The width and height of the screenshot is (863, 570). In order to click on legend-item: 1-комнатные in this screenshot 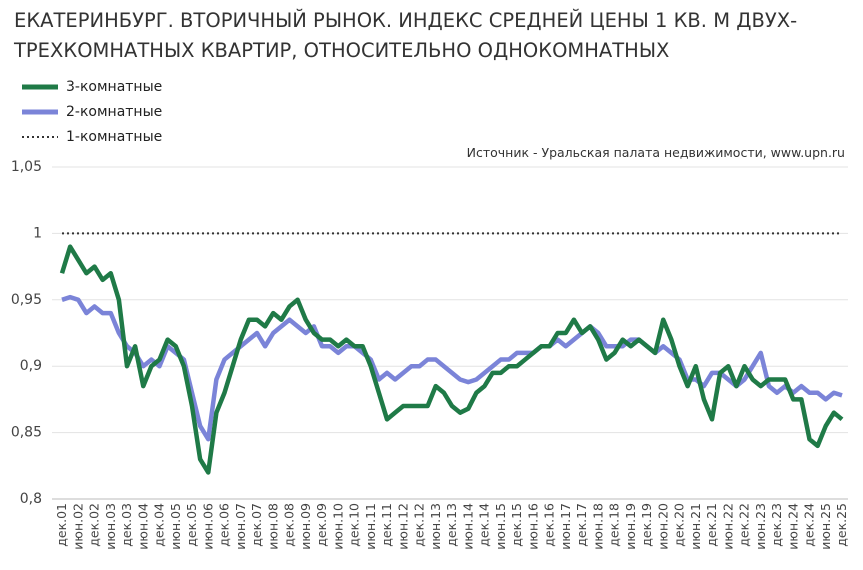, I will do `click(91, 136)`.